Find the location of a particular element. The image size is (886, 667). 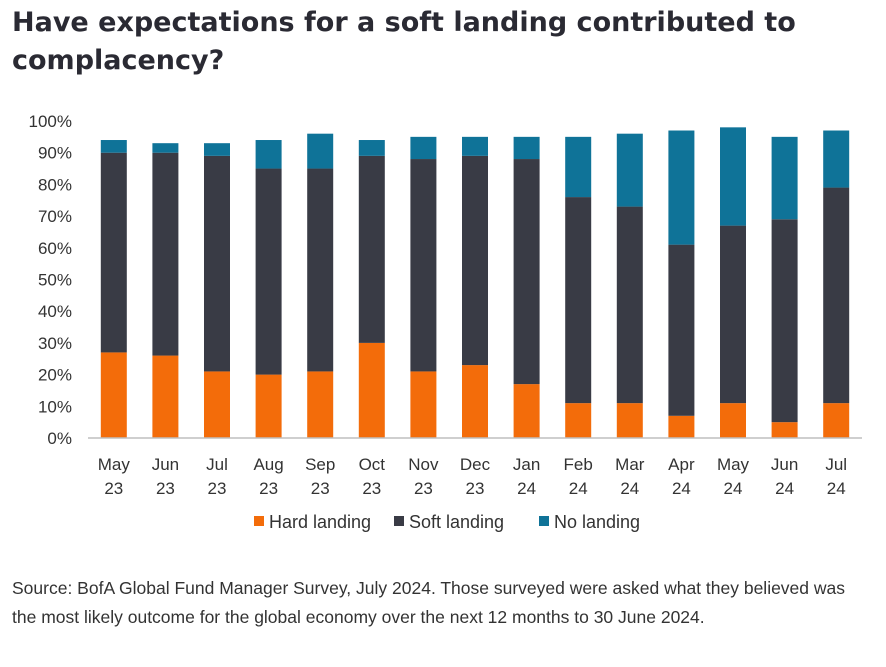

legend-label-no-landing: No landing is located at coordinates (597, 522).